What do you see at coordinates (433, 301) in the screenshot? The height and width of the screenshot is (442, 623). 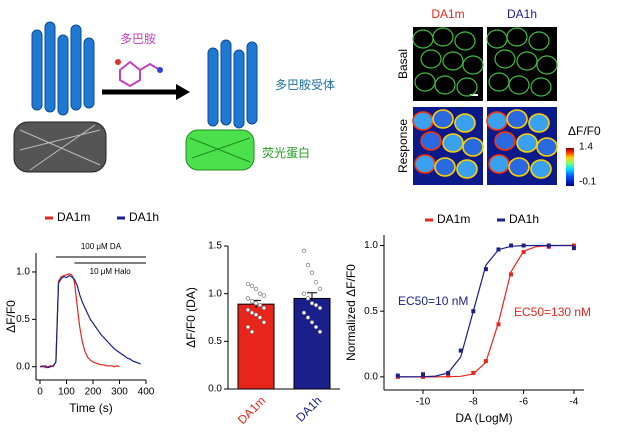 I see `ec50-label: EC50=10 nM` at bounding box center [433, 301].